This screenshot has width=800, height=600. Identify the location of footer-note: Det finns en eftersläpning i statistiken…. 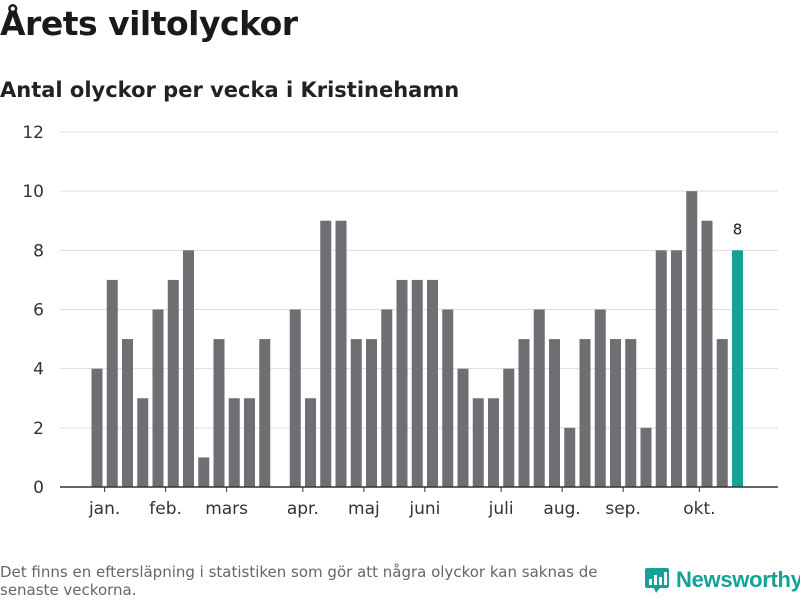
(299, 581).